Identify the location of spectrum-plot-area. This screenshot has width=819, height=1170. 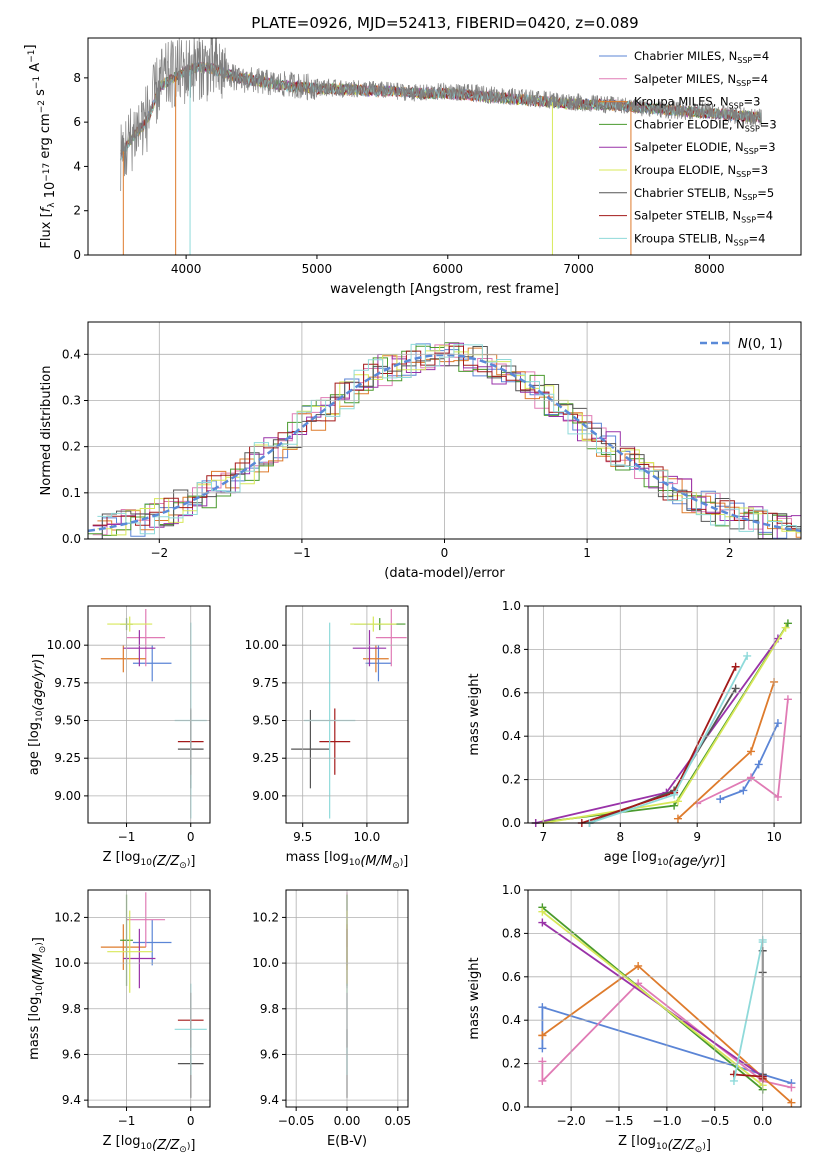
(441, 146).